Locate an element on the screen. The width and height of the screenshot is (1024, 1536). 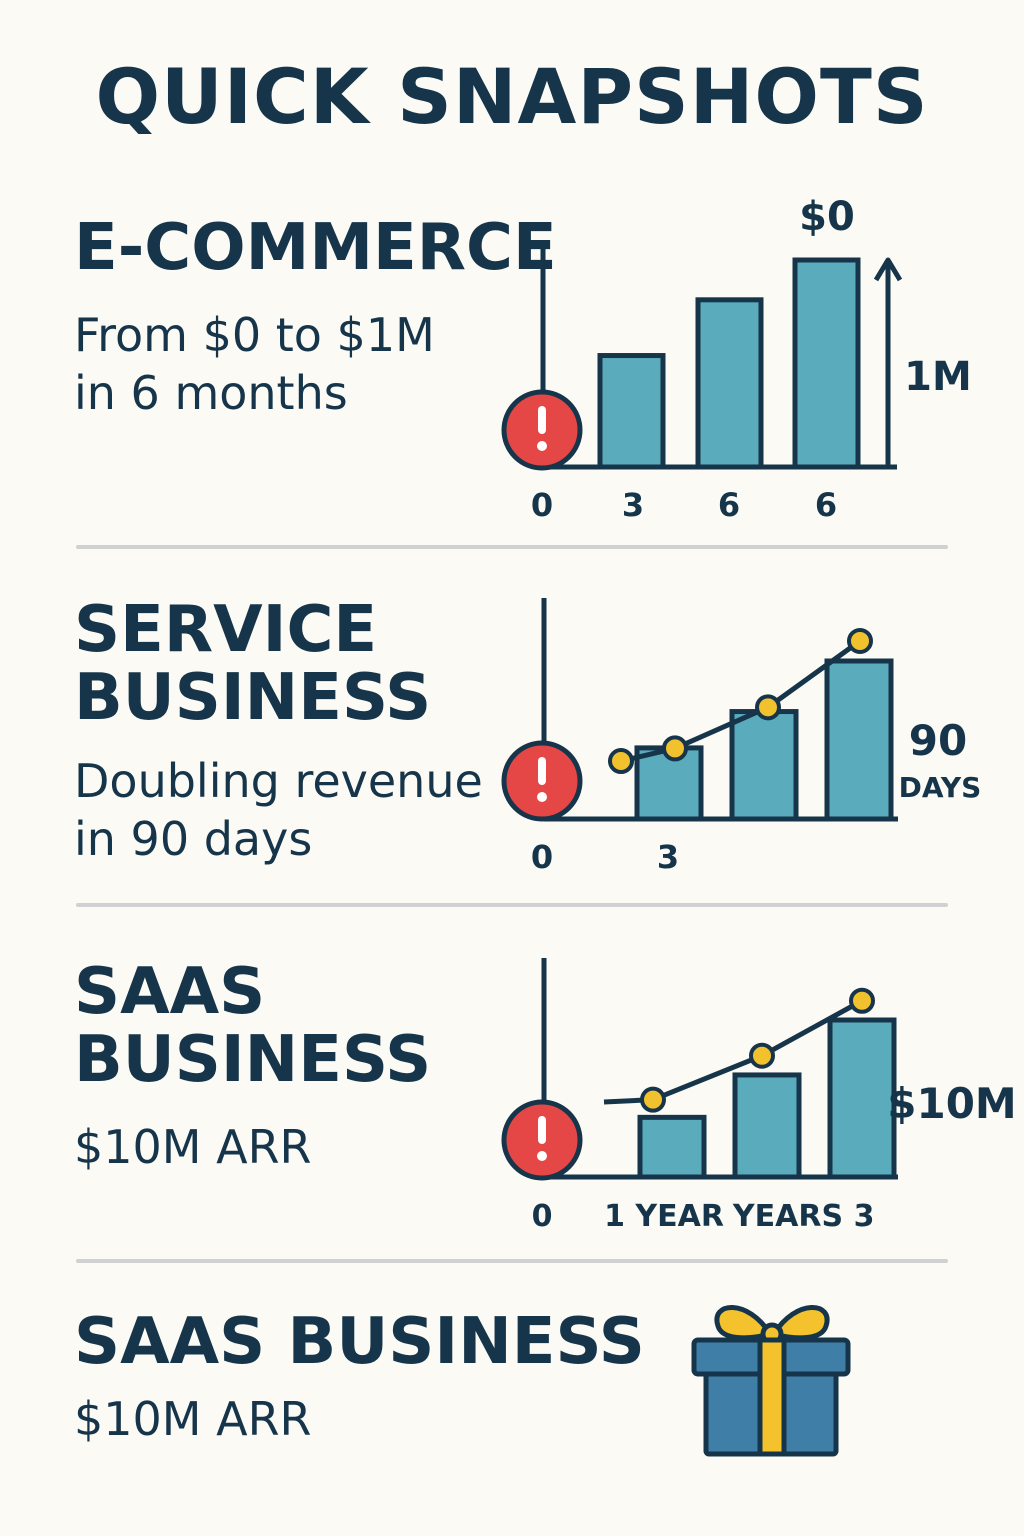
section-subtext: From $0 to $1M in 6 months is located at coordinates (254, 364).